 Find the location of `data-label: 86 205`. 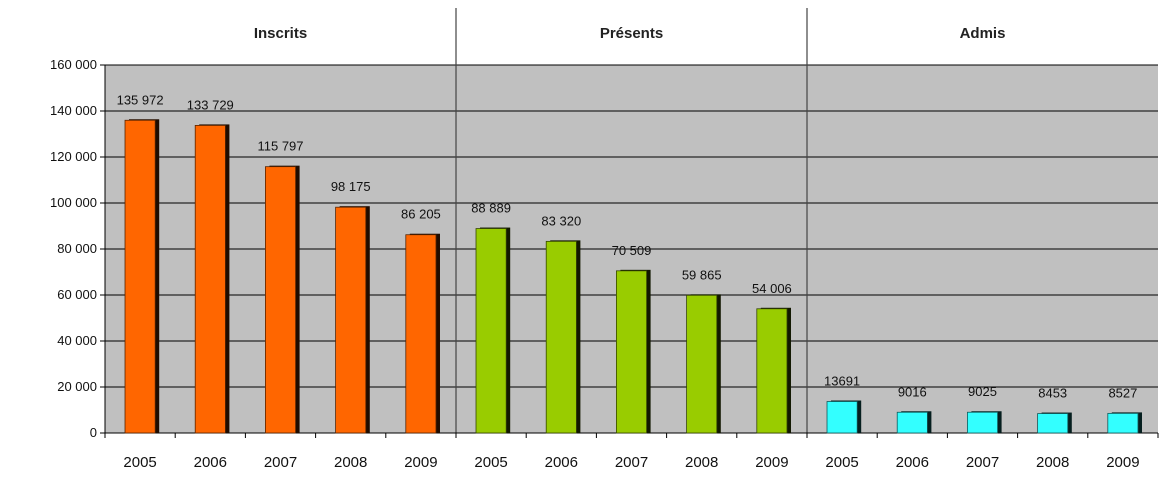

data-label: 86 205 is located at coordinates (421, 214).